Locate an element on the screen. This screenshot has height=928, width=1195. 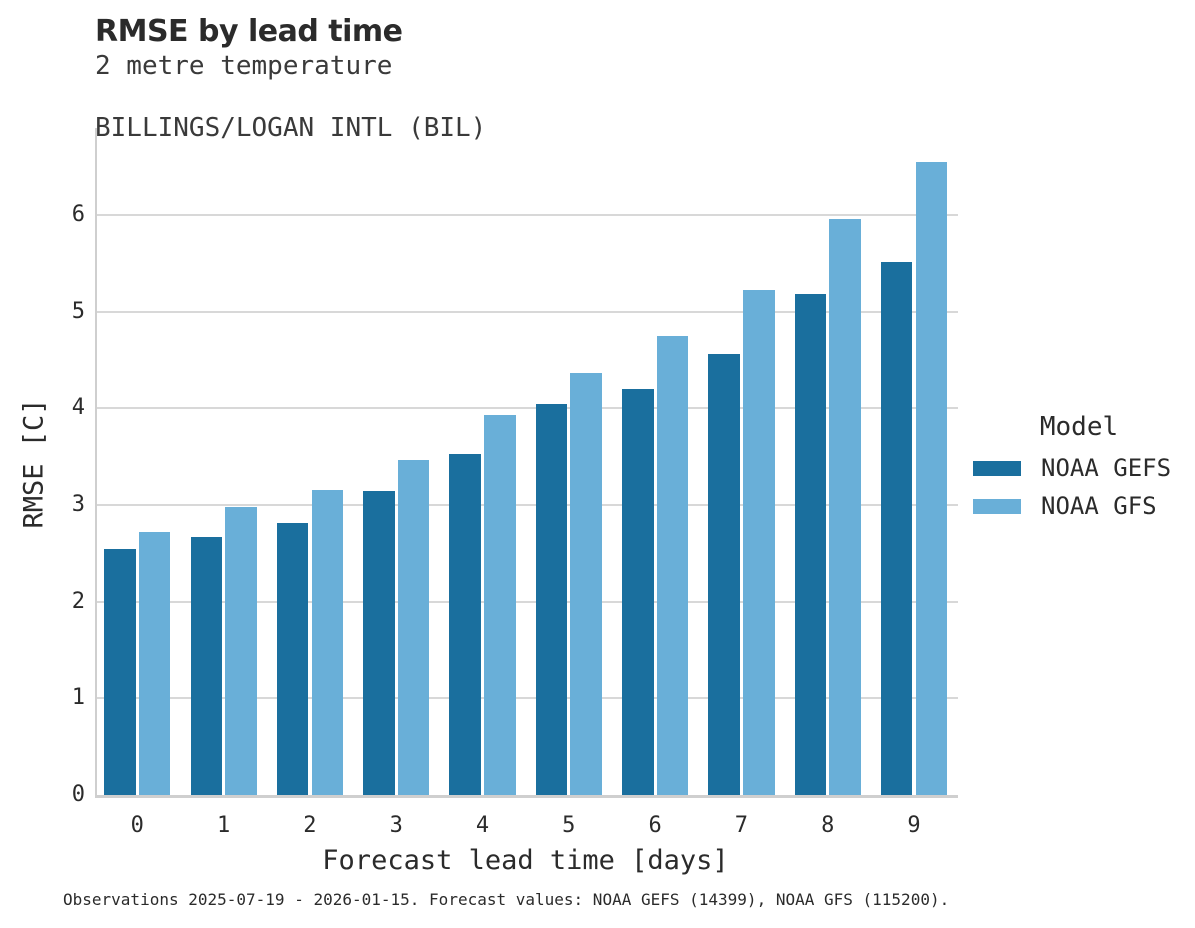
x-tick-label-7: 7 is located at coordinates (741, 825).